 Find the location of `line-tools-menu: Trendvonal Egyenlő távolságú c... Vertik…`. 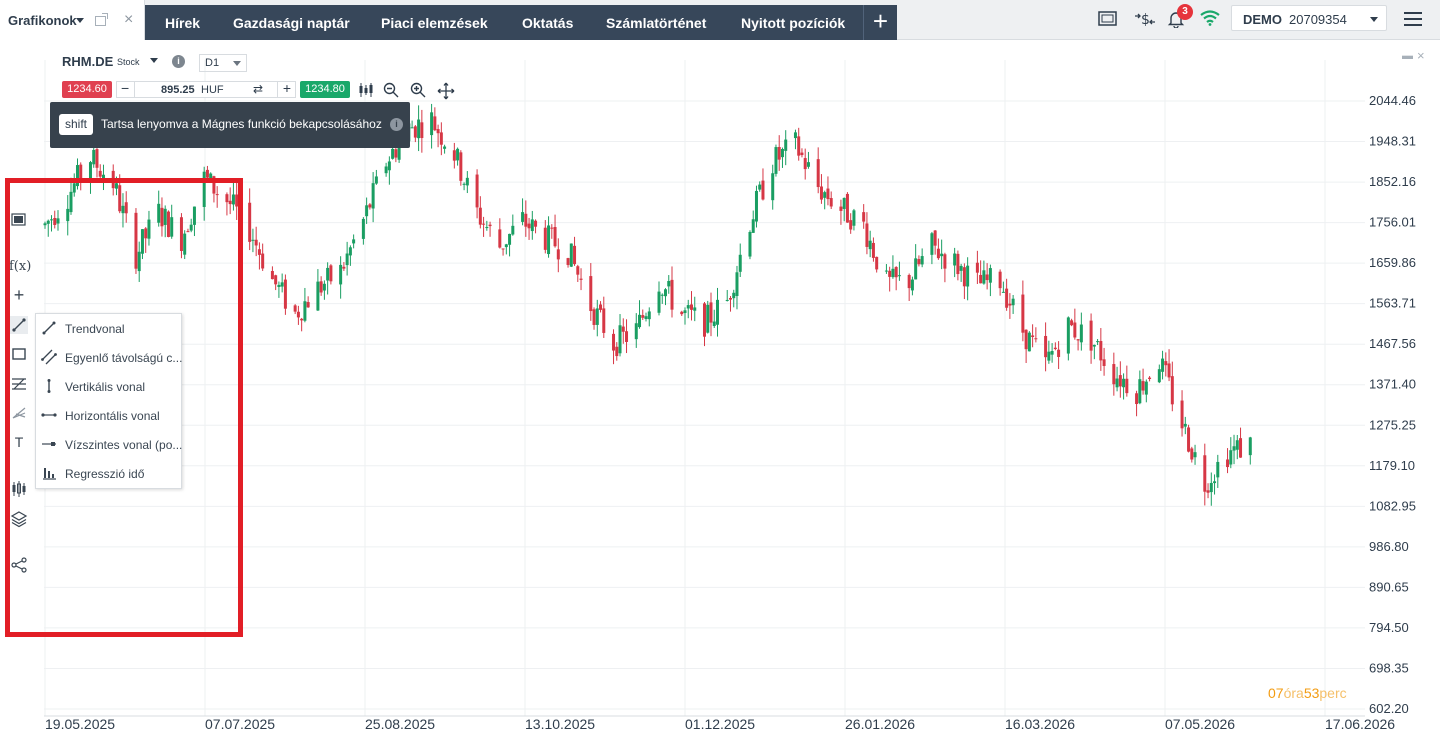

line-tools-menu: Trendvonal Egyenlő távolságú c... Vertik… is located at coordinates (108, 401).